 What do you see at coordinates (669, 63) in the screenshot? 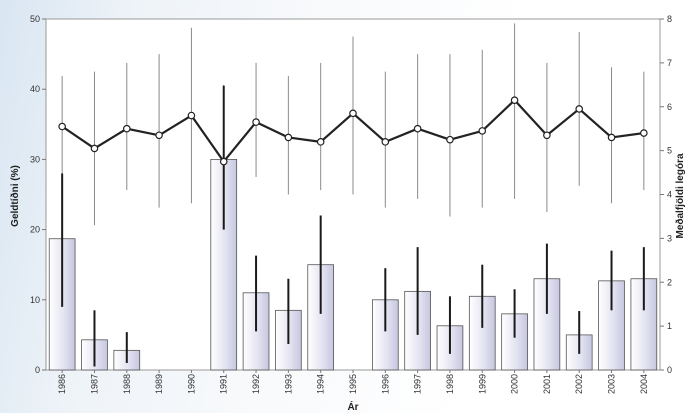
I see `y-right-tick-label-7: 7` at bounding box center [669, 63].